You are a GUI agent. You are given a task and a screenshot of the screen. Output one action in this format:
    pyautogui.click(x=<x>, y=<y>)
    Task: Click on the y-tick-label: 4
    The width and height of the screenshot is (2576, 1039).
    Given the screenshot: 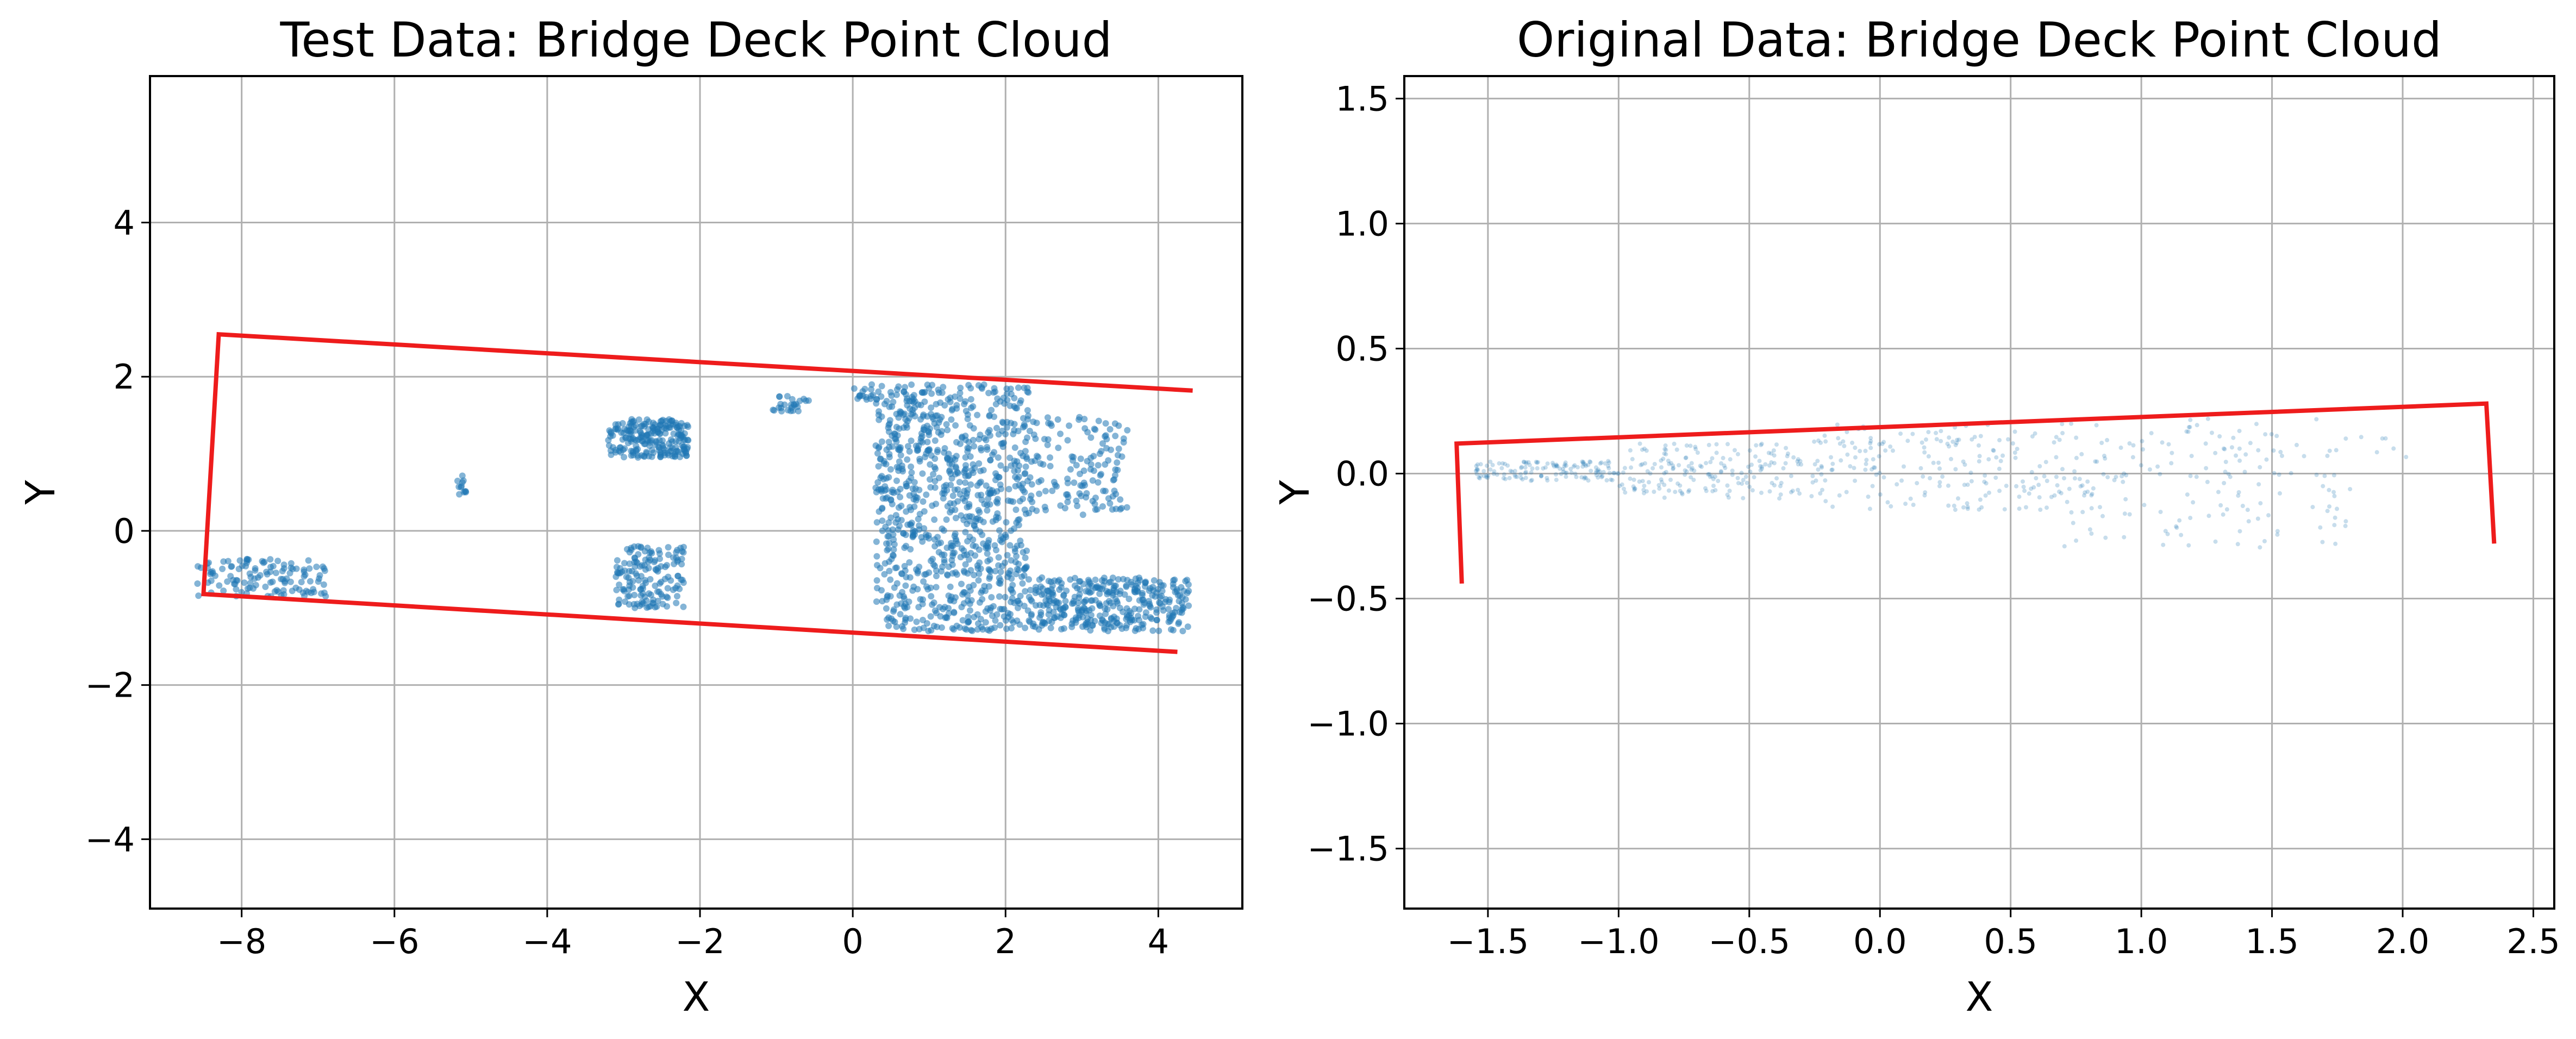 What is the action you would take?
    pyautogui.click(x=124, y=223)
    